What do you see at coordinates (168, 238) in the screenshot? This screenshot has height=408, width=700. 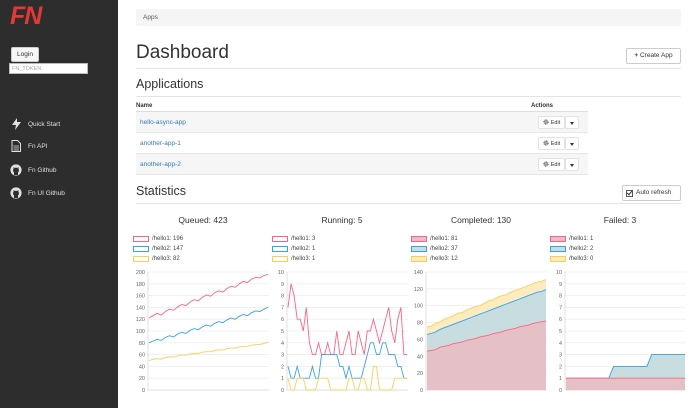 I see `legend-label: /hello1: 196` at bounding box center [168, 238].